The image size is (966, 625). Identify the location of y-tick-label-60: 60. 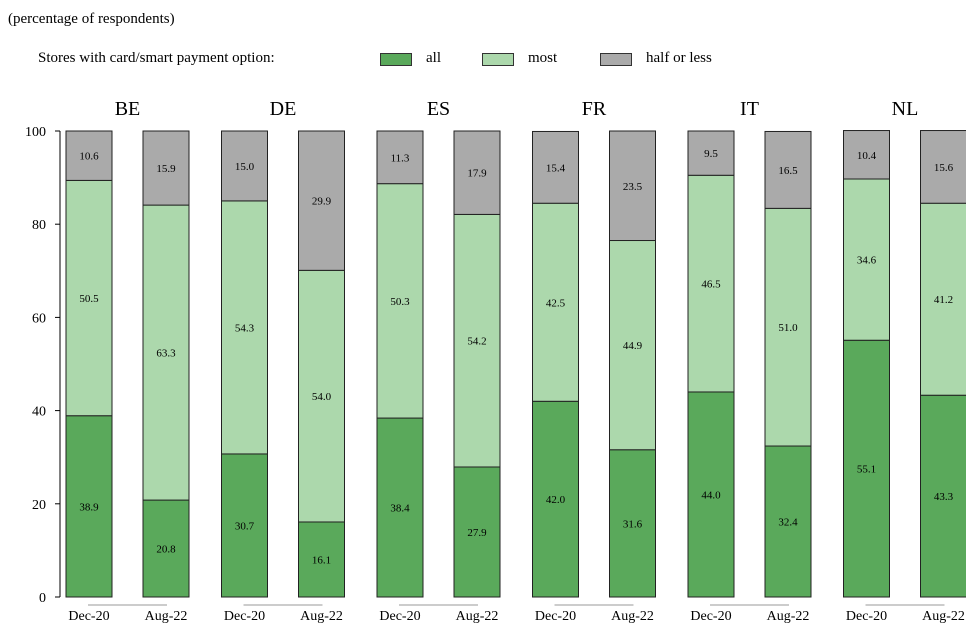
(39, 318).